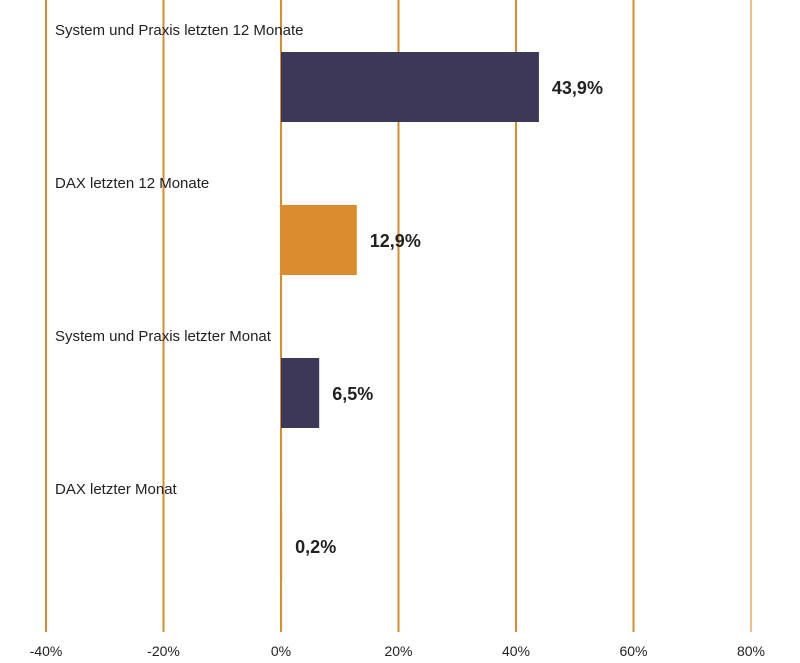  I want to click on value-label: 6,5%, so click(352, 394).